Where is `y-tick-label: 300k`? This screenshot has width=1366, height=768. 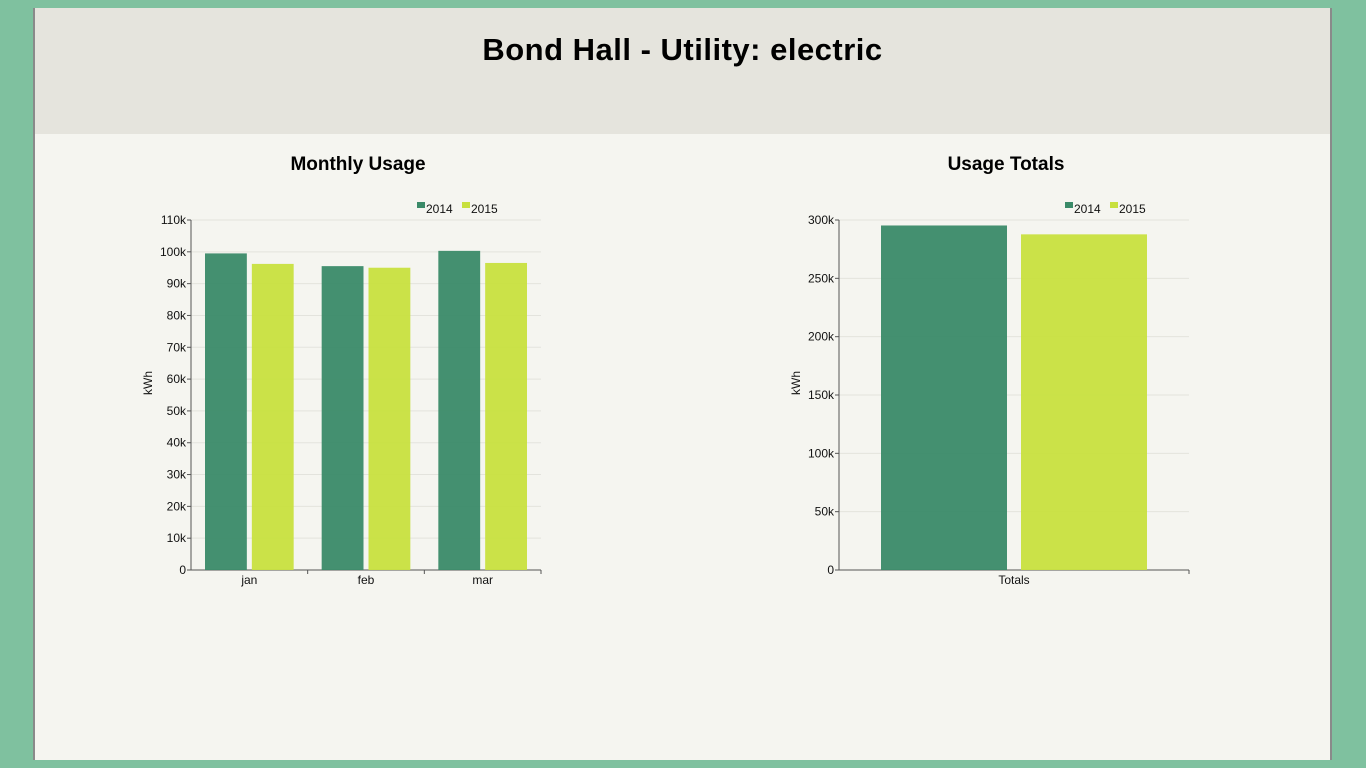
y-tick-label: 300k is located at coordinates (821, 220).